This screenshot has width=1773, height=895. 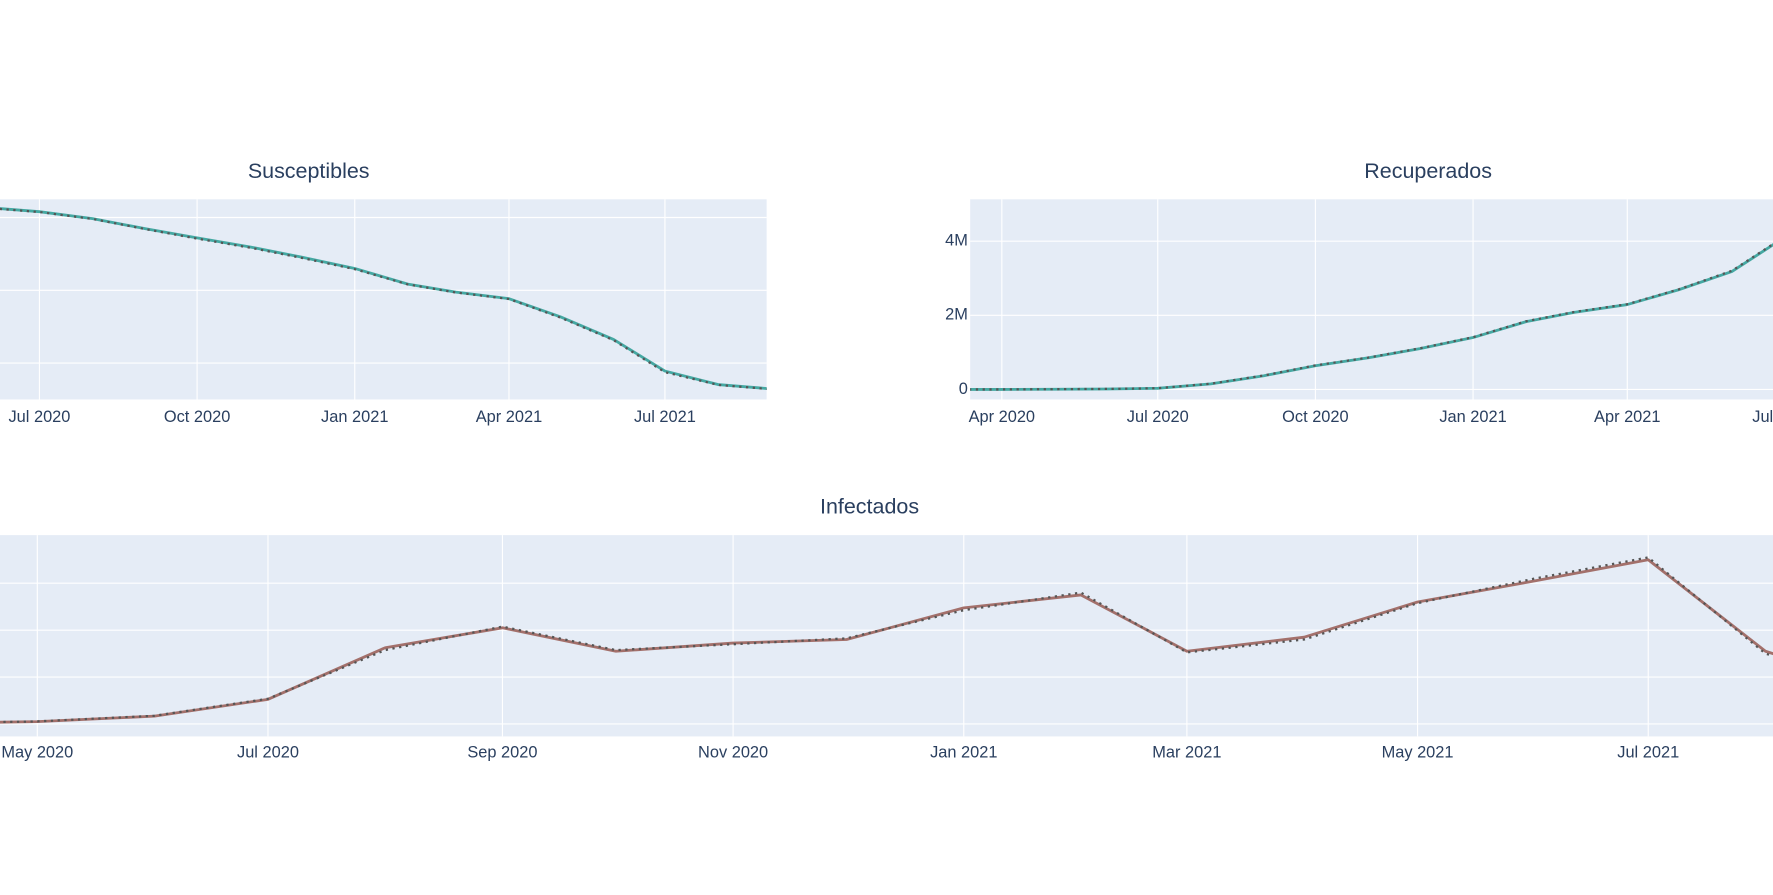 What do you see at coordinates (733, 753) in the screenshot?
I see `x-tick-label: Nov 2020` at bounding box center [733, 753].